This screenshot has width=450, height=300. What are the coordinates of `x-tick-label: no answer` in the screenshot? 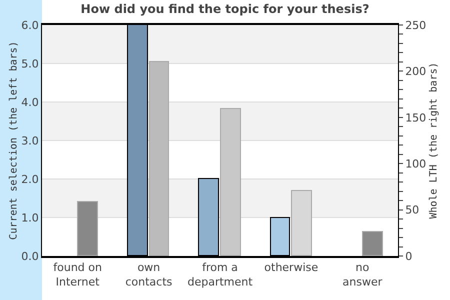 It's located at (362, 274).